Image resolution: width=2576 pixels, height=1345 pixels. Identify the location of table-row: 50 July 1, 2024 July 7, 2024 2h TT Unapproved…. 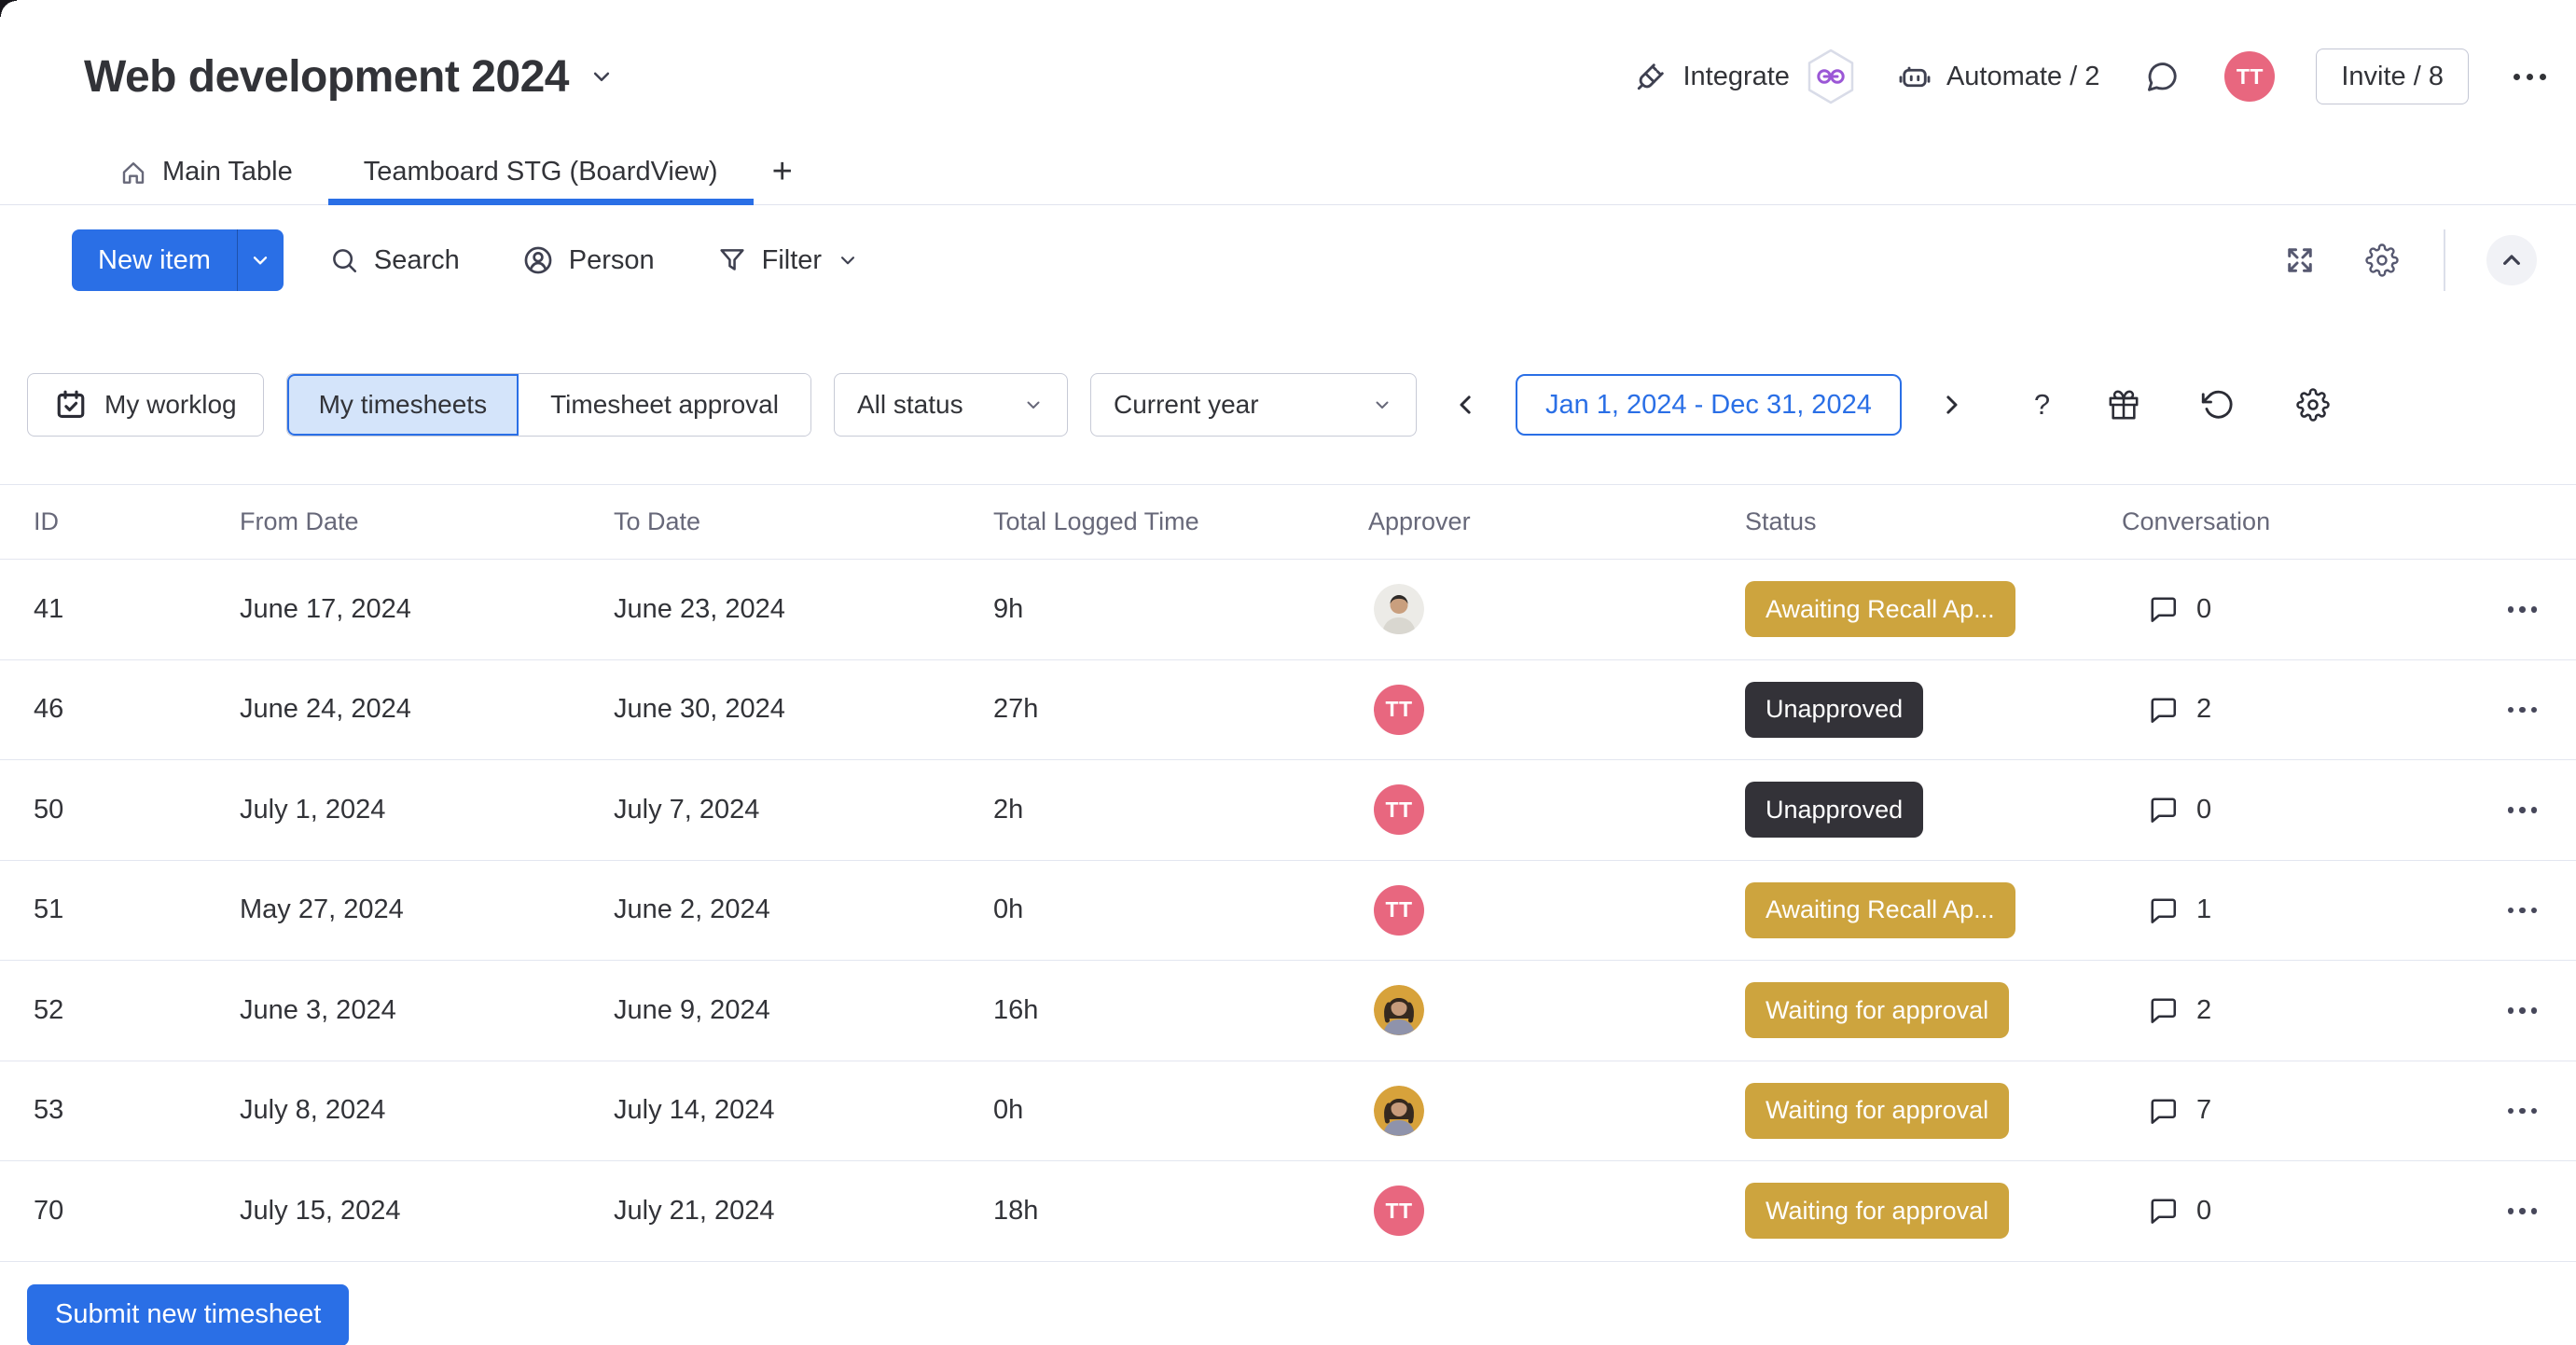
(1288, 810).